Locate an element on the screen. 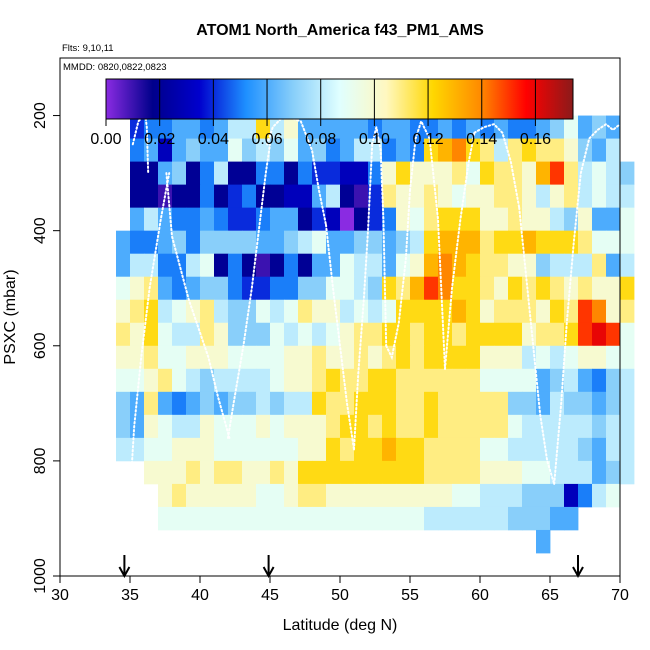 The height and width of the screenshot is (650, 650). profile-markers is located at coordinates (351, 567).